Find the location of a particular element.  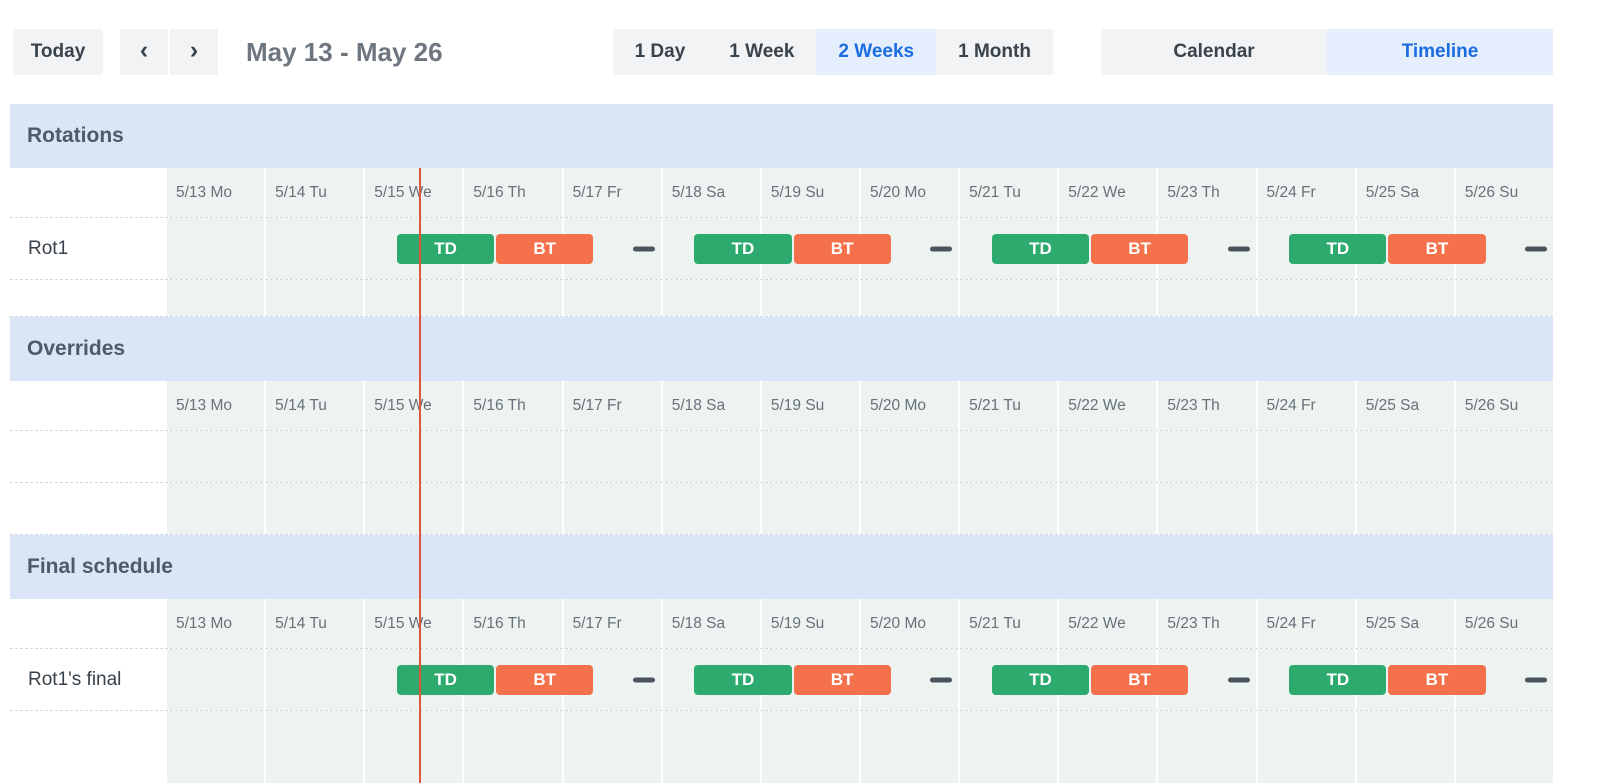

day-header-cell: 5/14 Tu is located at coordinates (314, 623).